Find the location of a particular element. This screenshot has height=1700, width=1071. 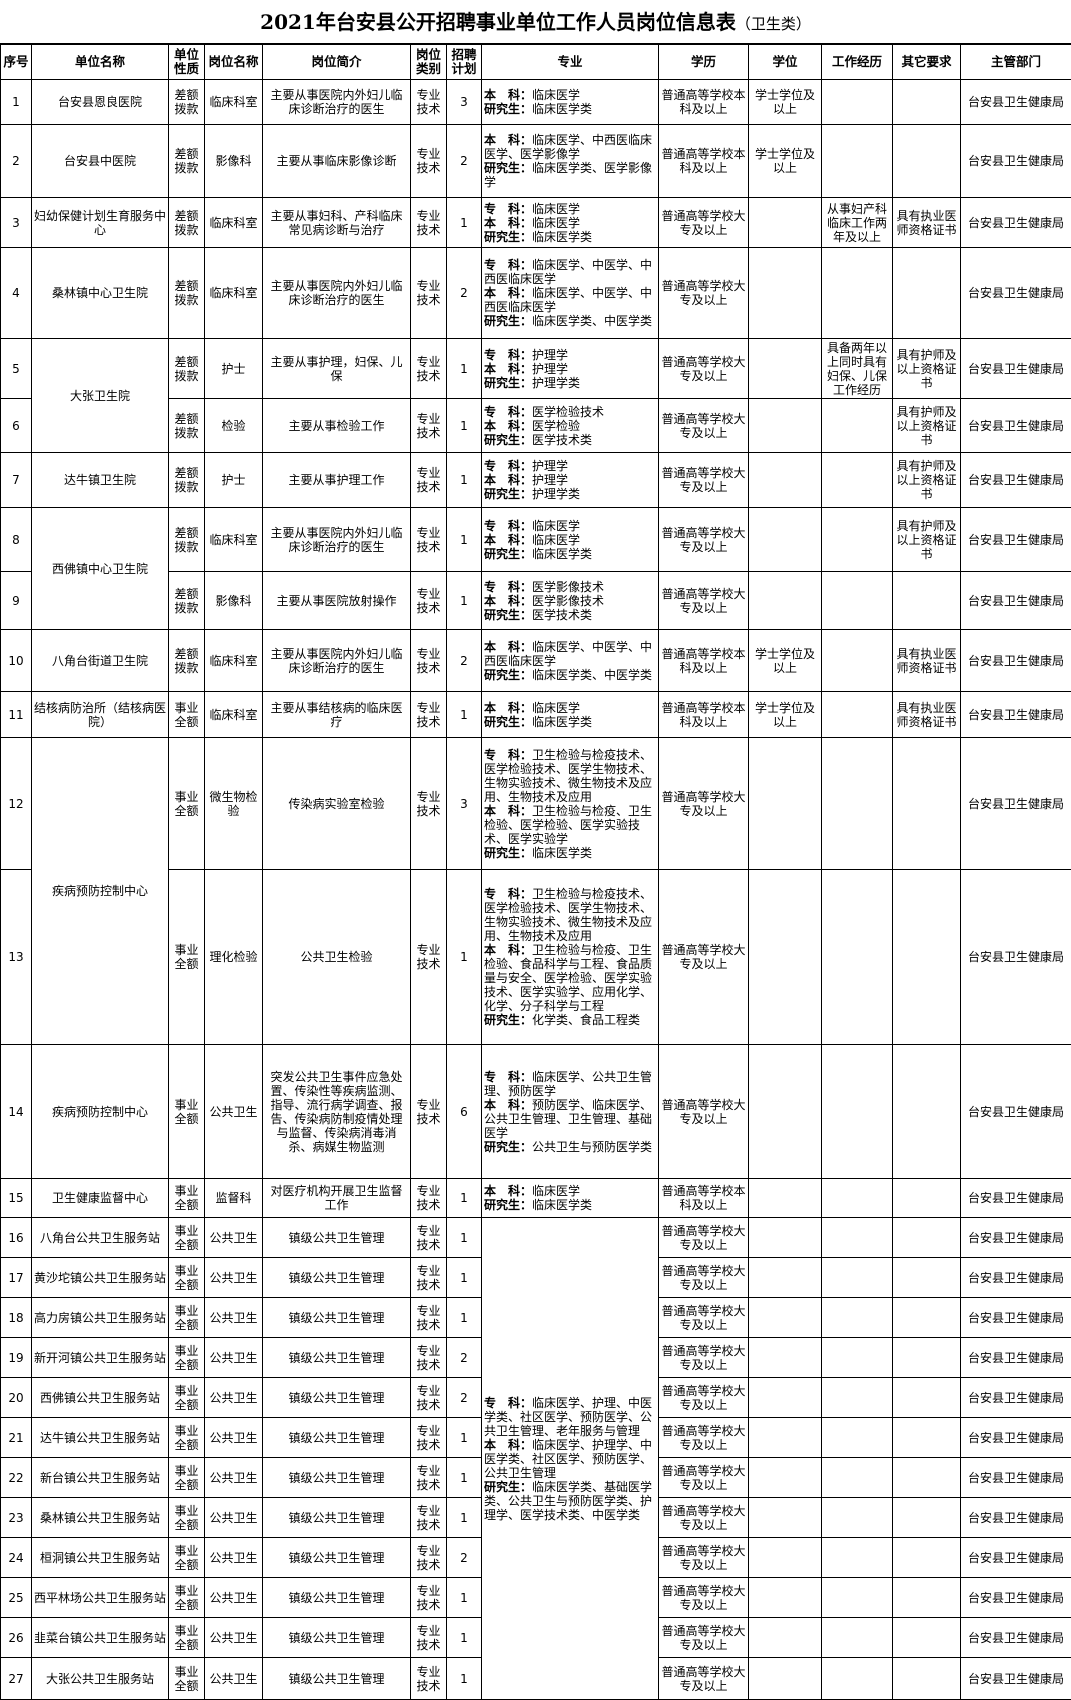

cell-experience: 从事妇产科临床工作两年及以上 is located at coordinates (857, 222).